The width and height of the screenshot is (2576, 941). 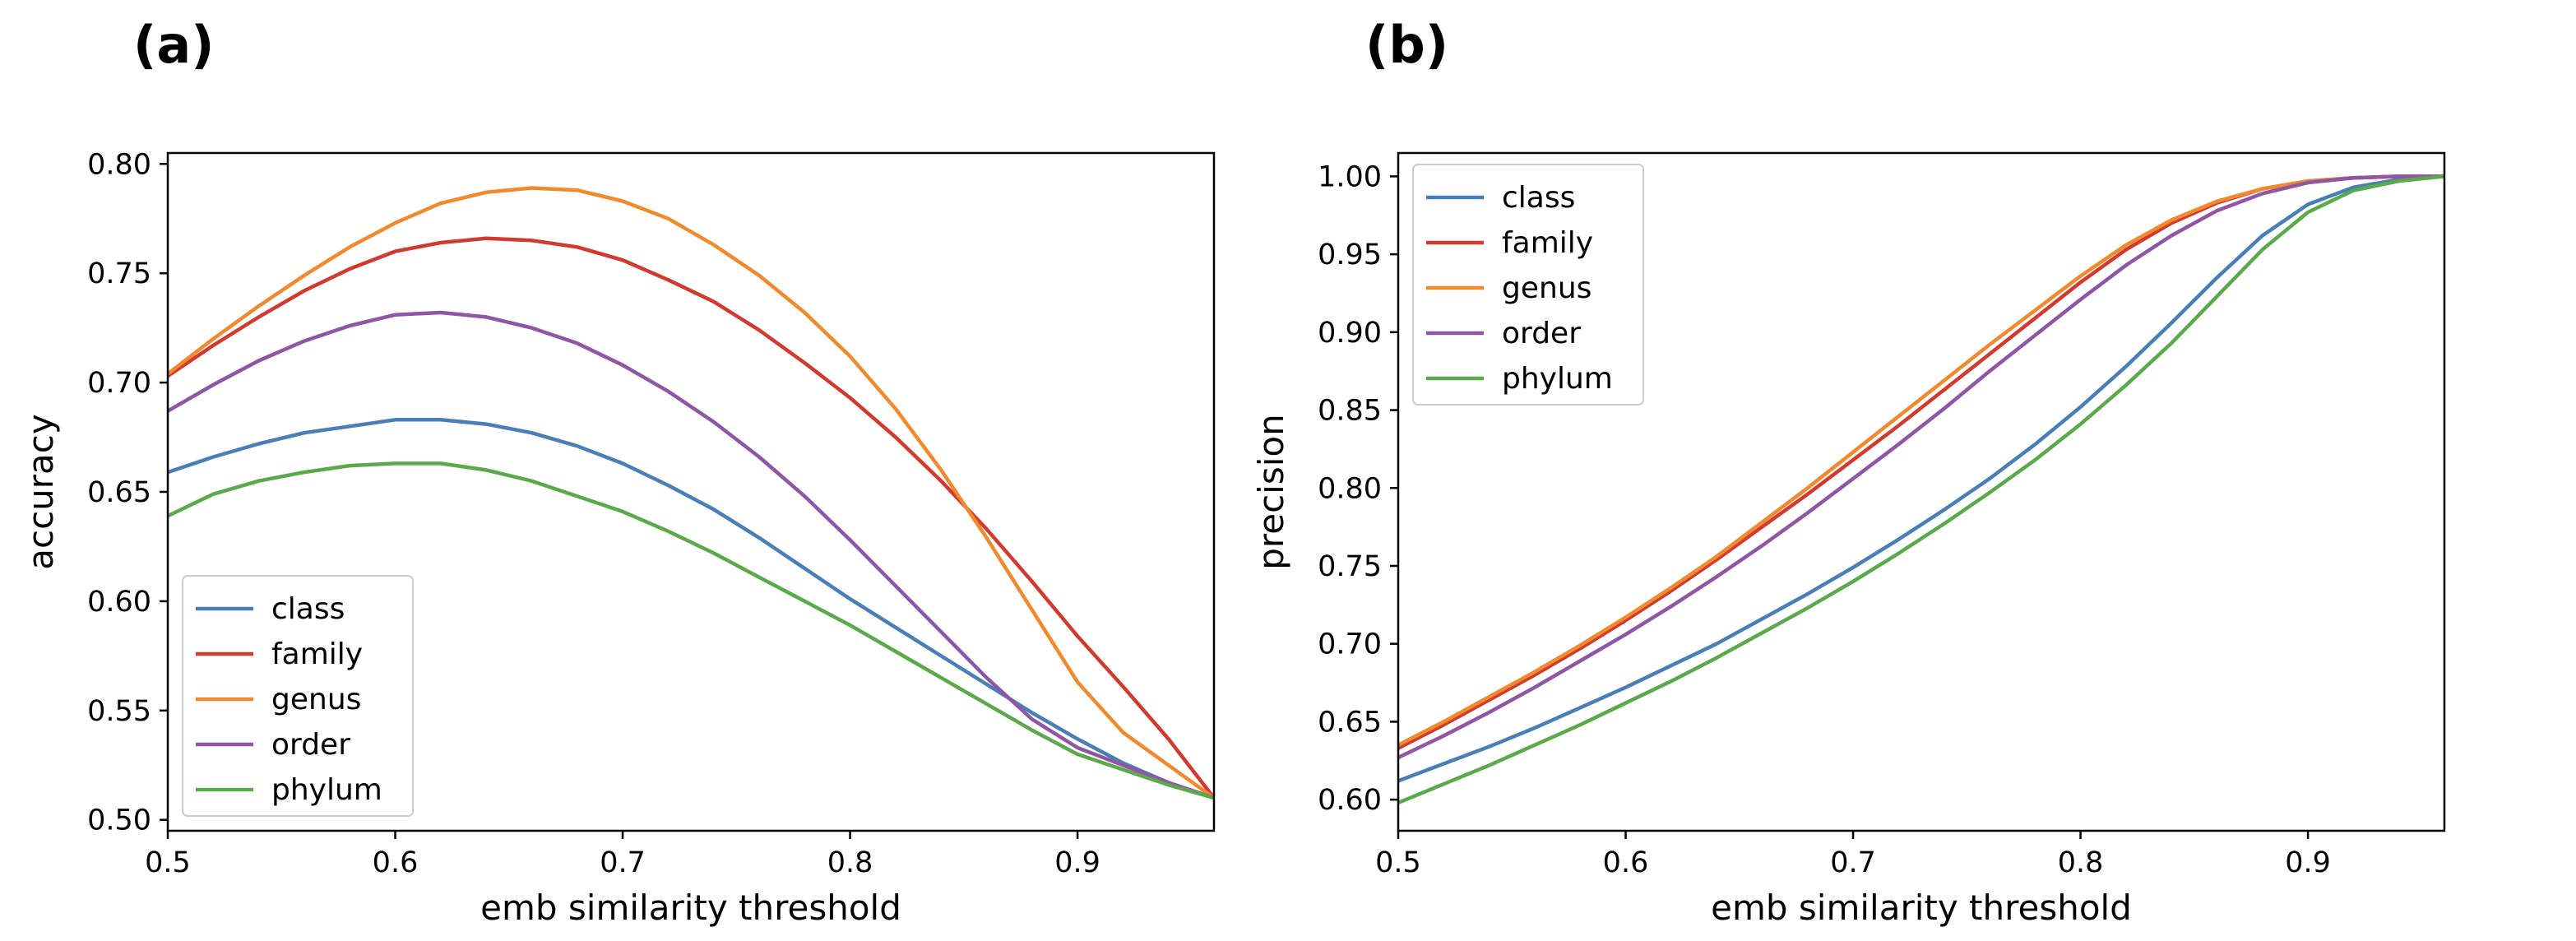 I want to click on y-tick-label: 0.55, so click(x=119, y=712).